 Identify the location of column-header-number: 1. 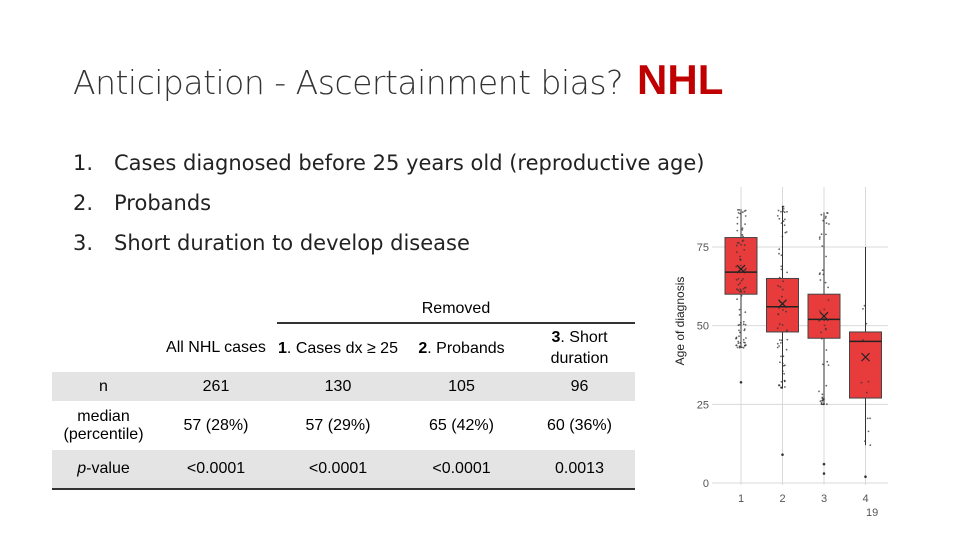
(282, 348).